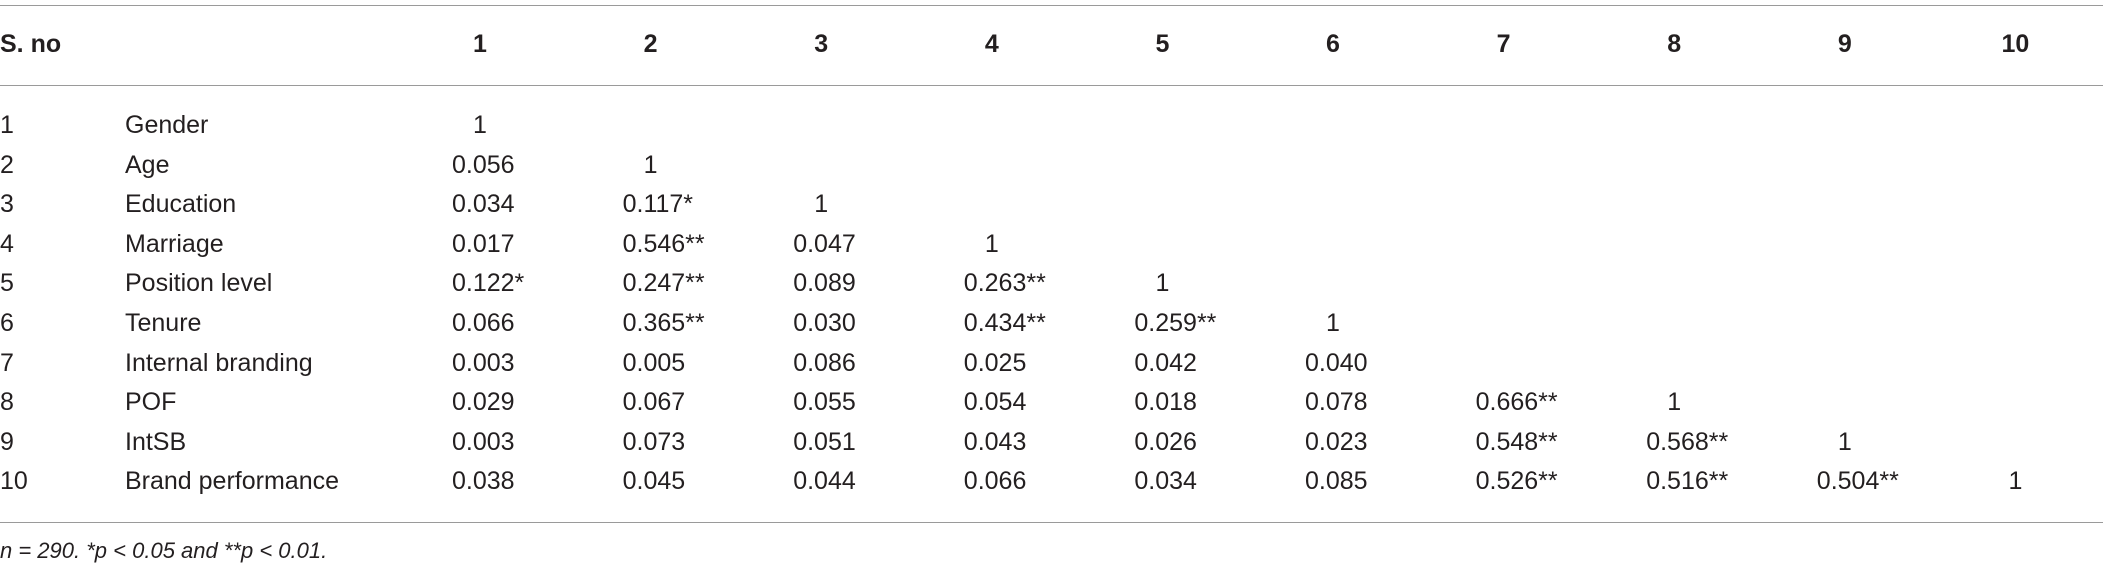  Describe the element at coordinates (654, 362) in the screenshot. I see `cell: 0.005` at that location.